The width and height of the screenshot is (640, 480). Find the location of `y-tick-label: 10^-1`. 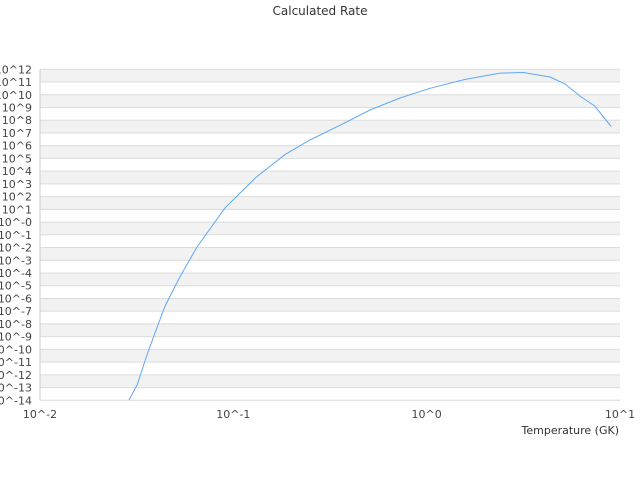

y-tick-label: 10^-1 is located at coordinates (16, 235).